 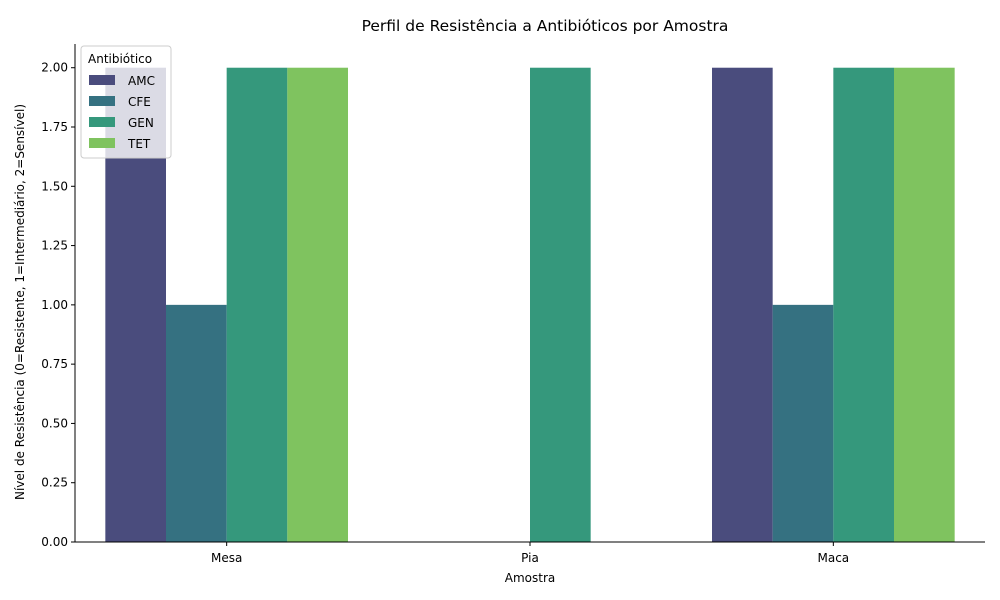 I want to click on y-tick-label: 1.25, so click(x=54, y=246).